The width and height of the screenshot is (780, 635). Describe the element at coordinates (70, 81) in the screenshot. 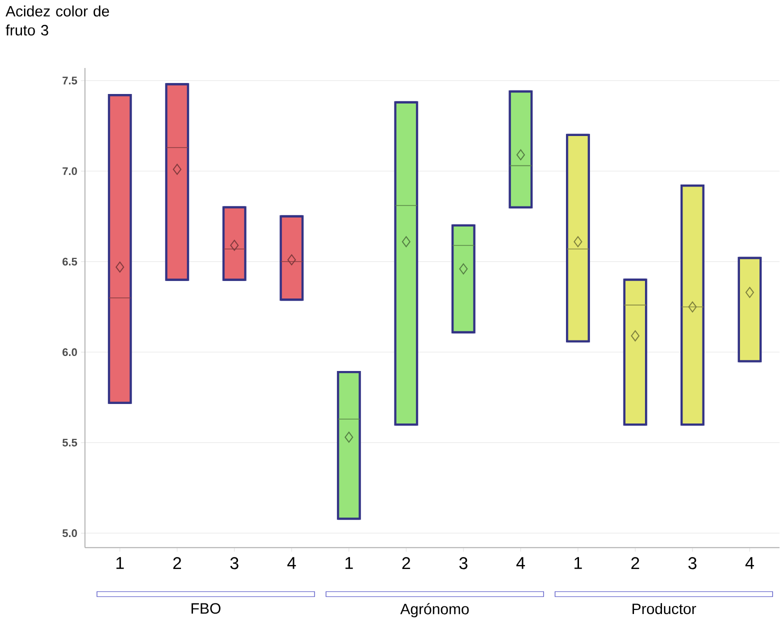

I see `y-tick-label: 7.5` at that location.